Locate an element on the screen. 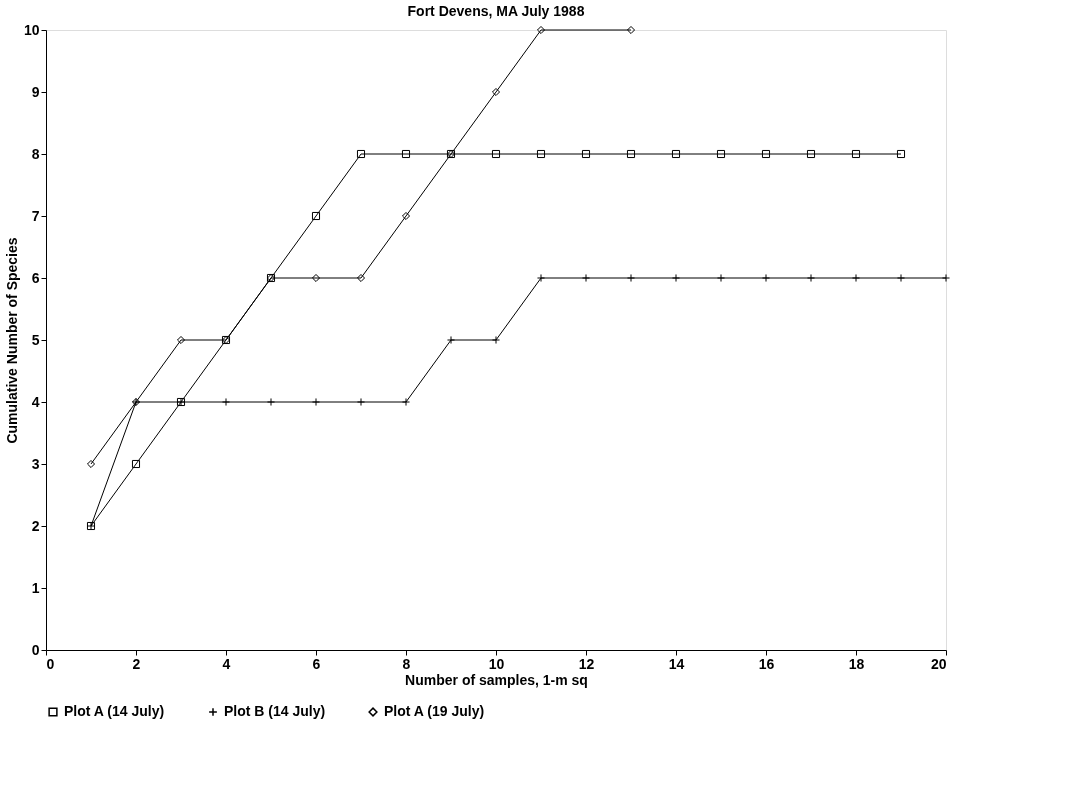 This screenshot has width=1072, height=800. y-tick-label: 8 is located at coordinates (35, 153).